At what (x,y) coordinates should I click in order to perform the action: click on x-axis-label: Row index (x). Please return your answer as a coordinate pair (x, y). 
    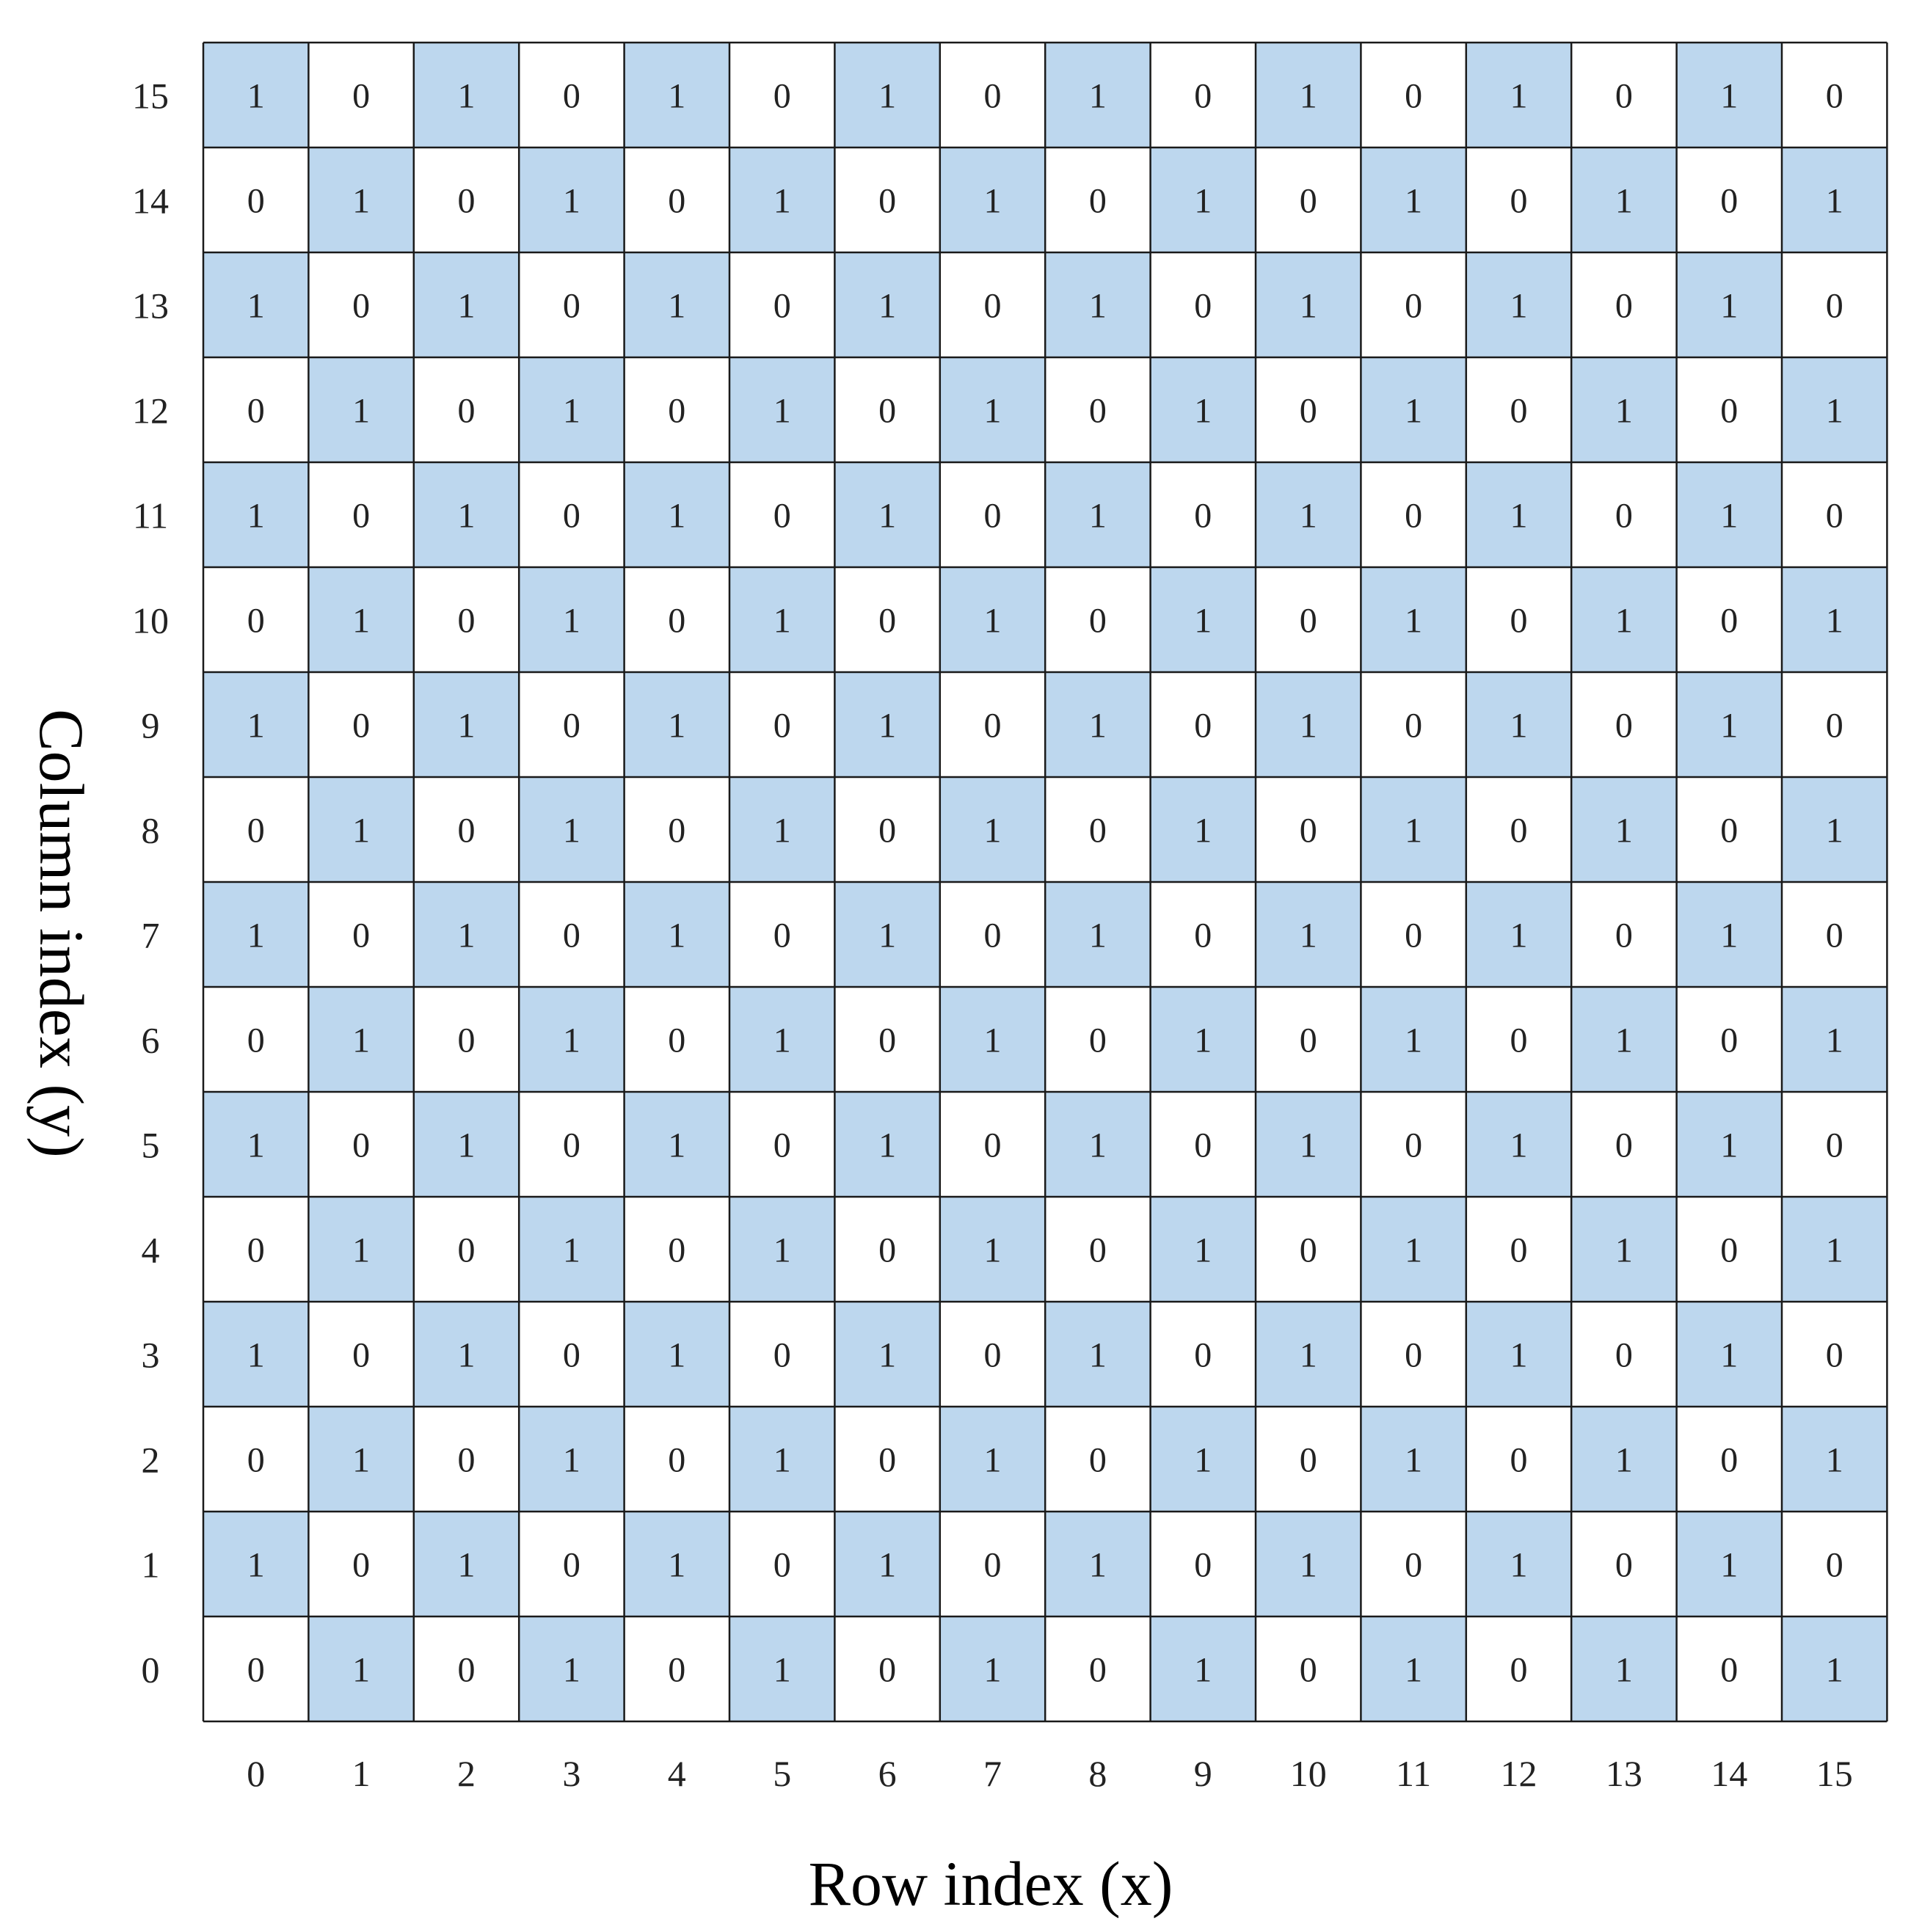
    Looking at the image, I should click on (991, 1883).